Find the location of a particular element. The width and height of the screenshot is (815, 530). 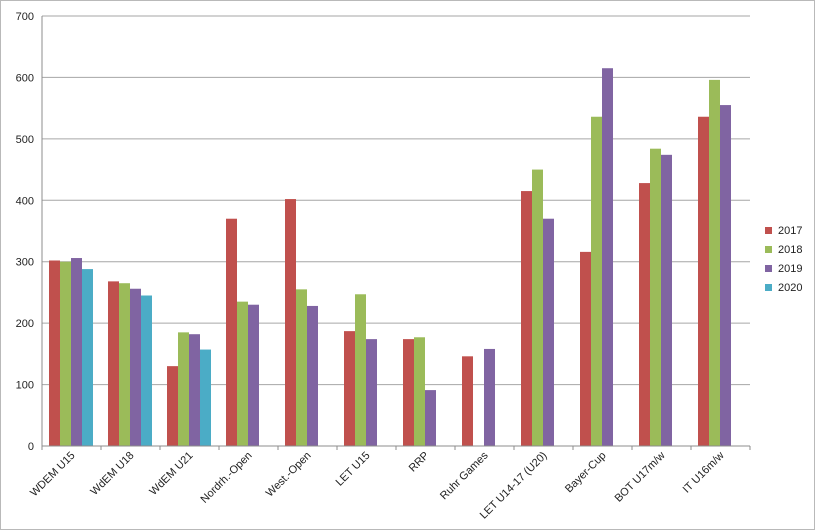

x-tick-label: WDEM U15 is located at coordinates (53, 475).